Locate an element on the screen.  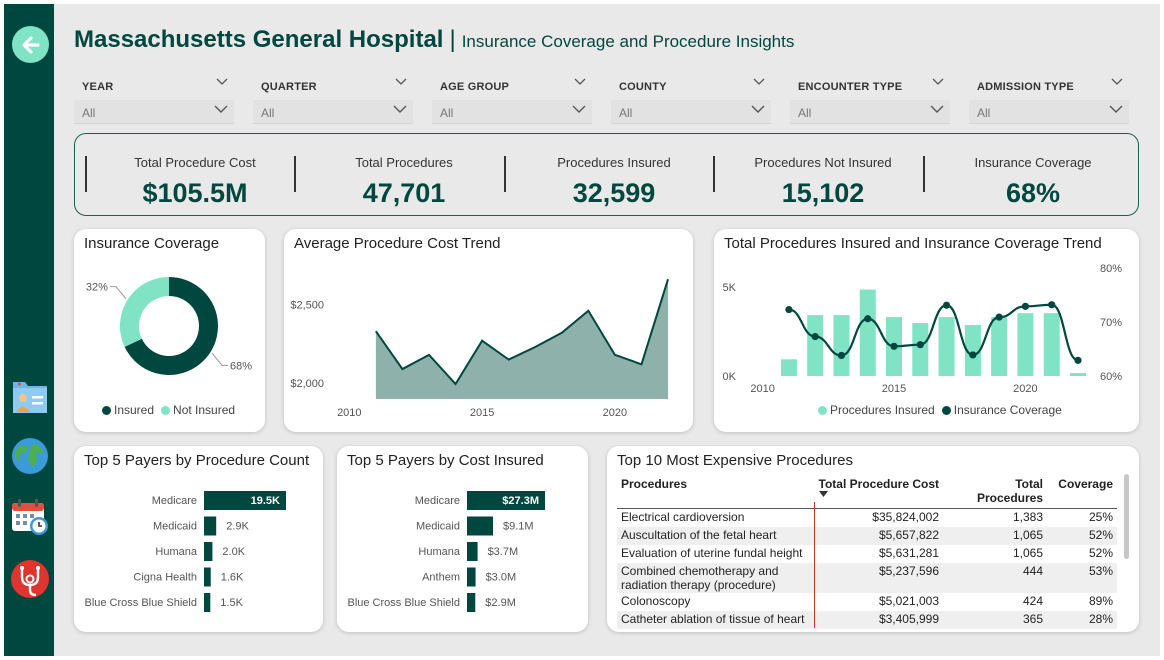
table-scrollbar is located at coordinates (1126, 516).